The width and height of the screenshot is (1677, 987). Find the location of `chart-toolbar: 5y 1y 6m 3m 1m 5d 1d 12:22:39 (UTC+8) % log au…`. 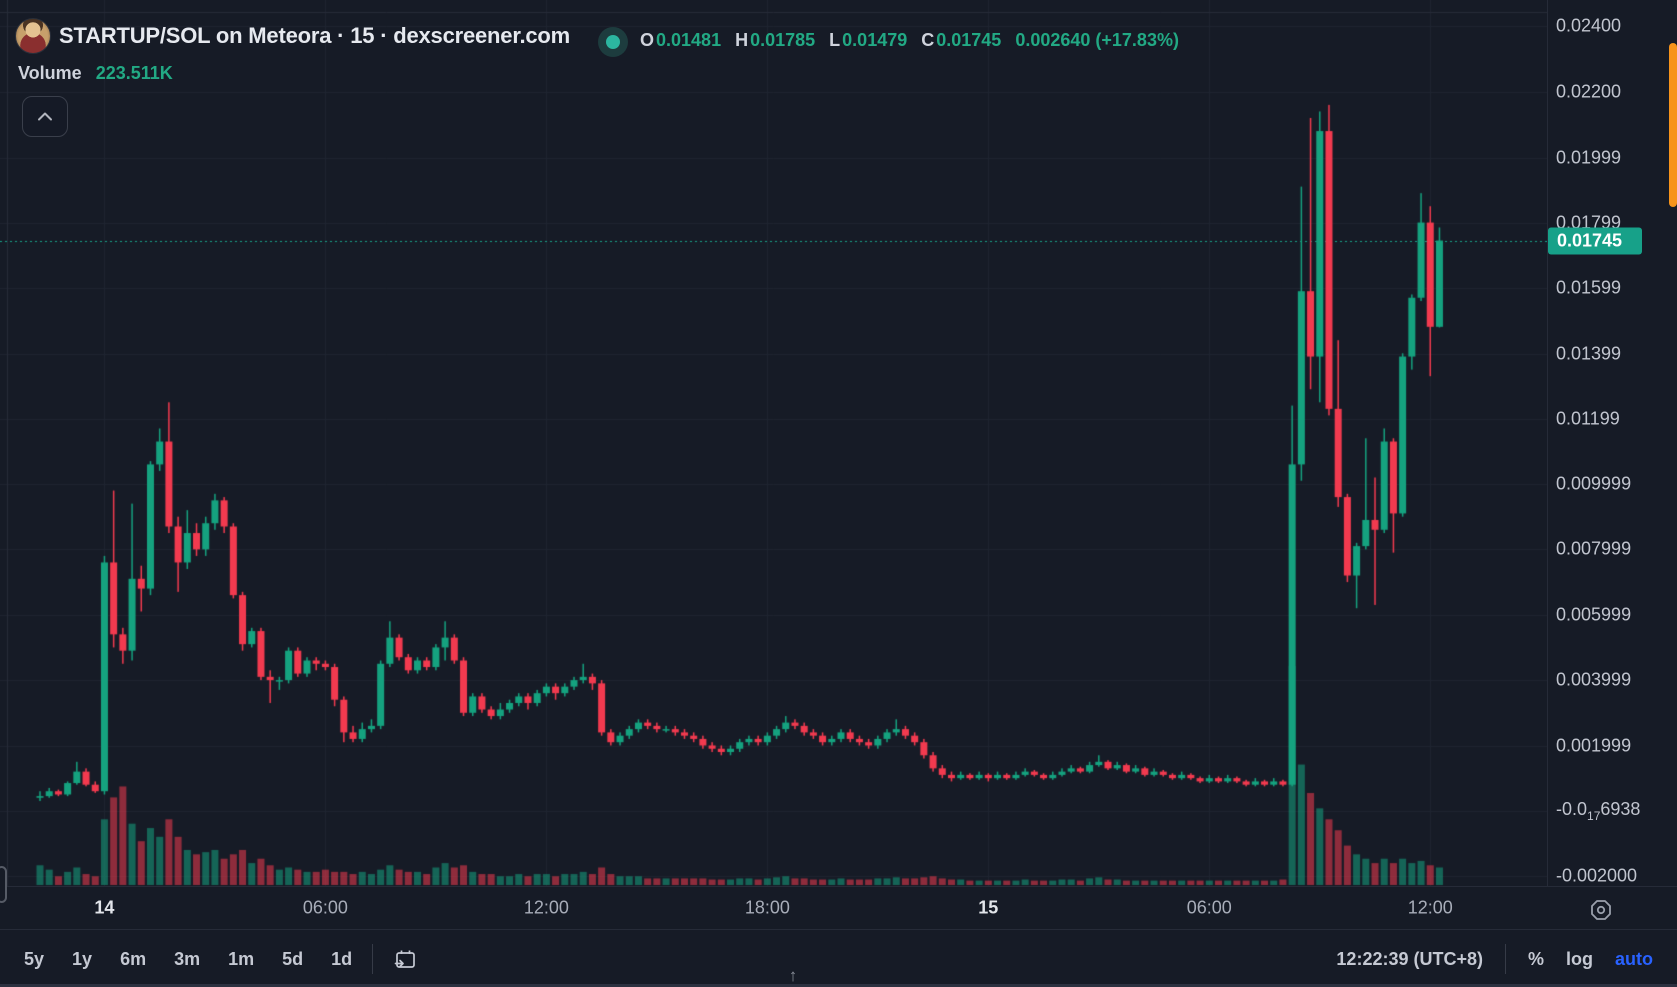

chart-toolbar: 5y 1y 6m 3m 1m 5d 1d 12:22:39 (UTC+8) % log au… is located at coordinates (838, 959).